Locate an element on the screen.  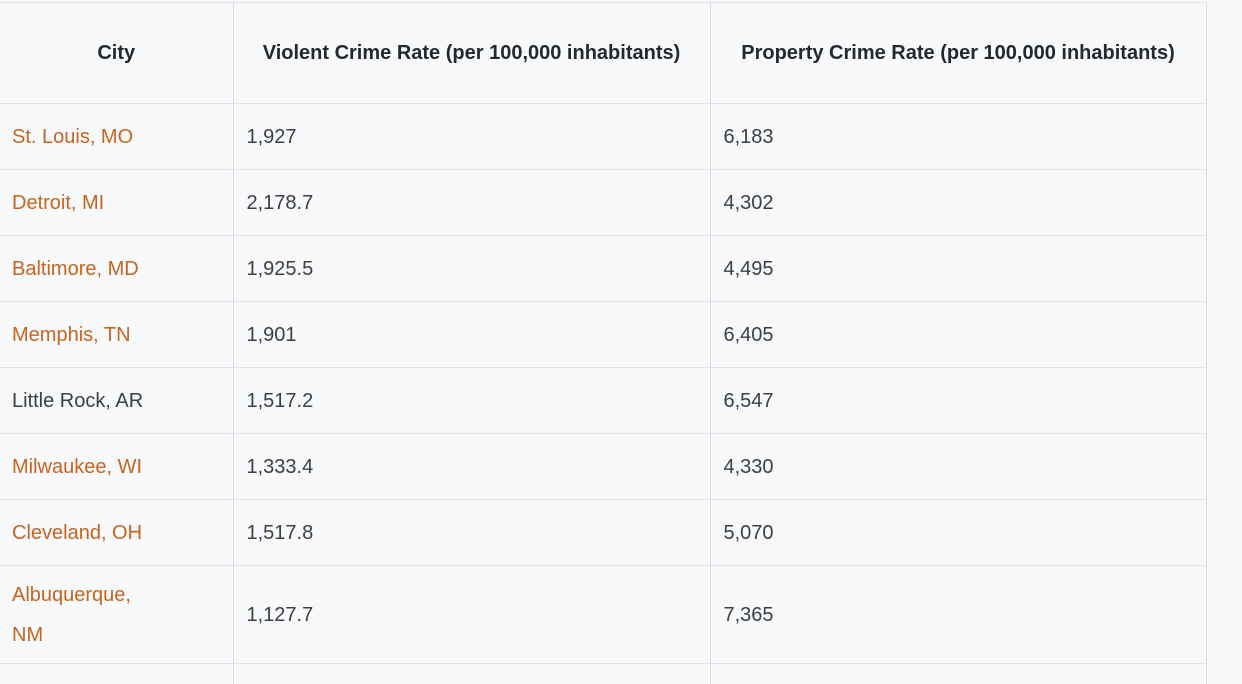
table-row: St. Louis, MO 1,927 6,183 is located at coordinates (603, 136).